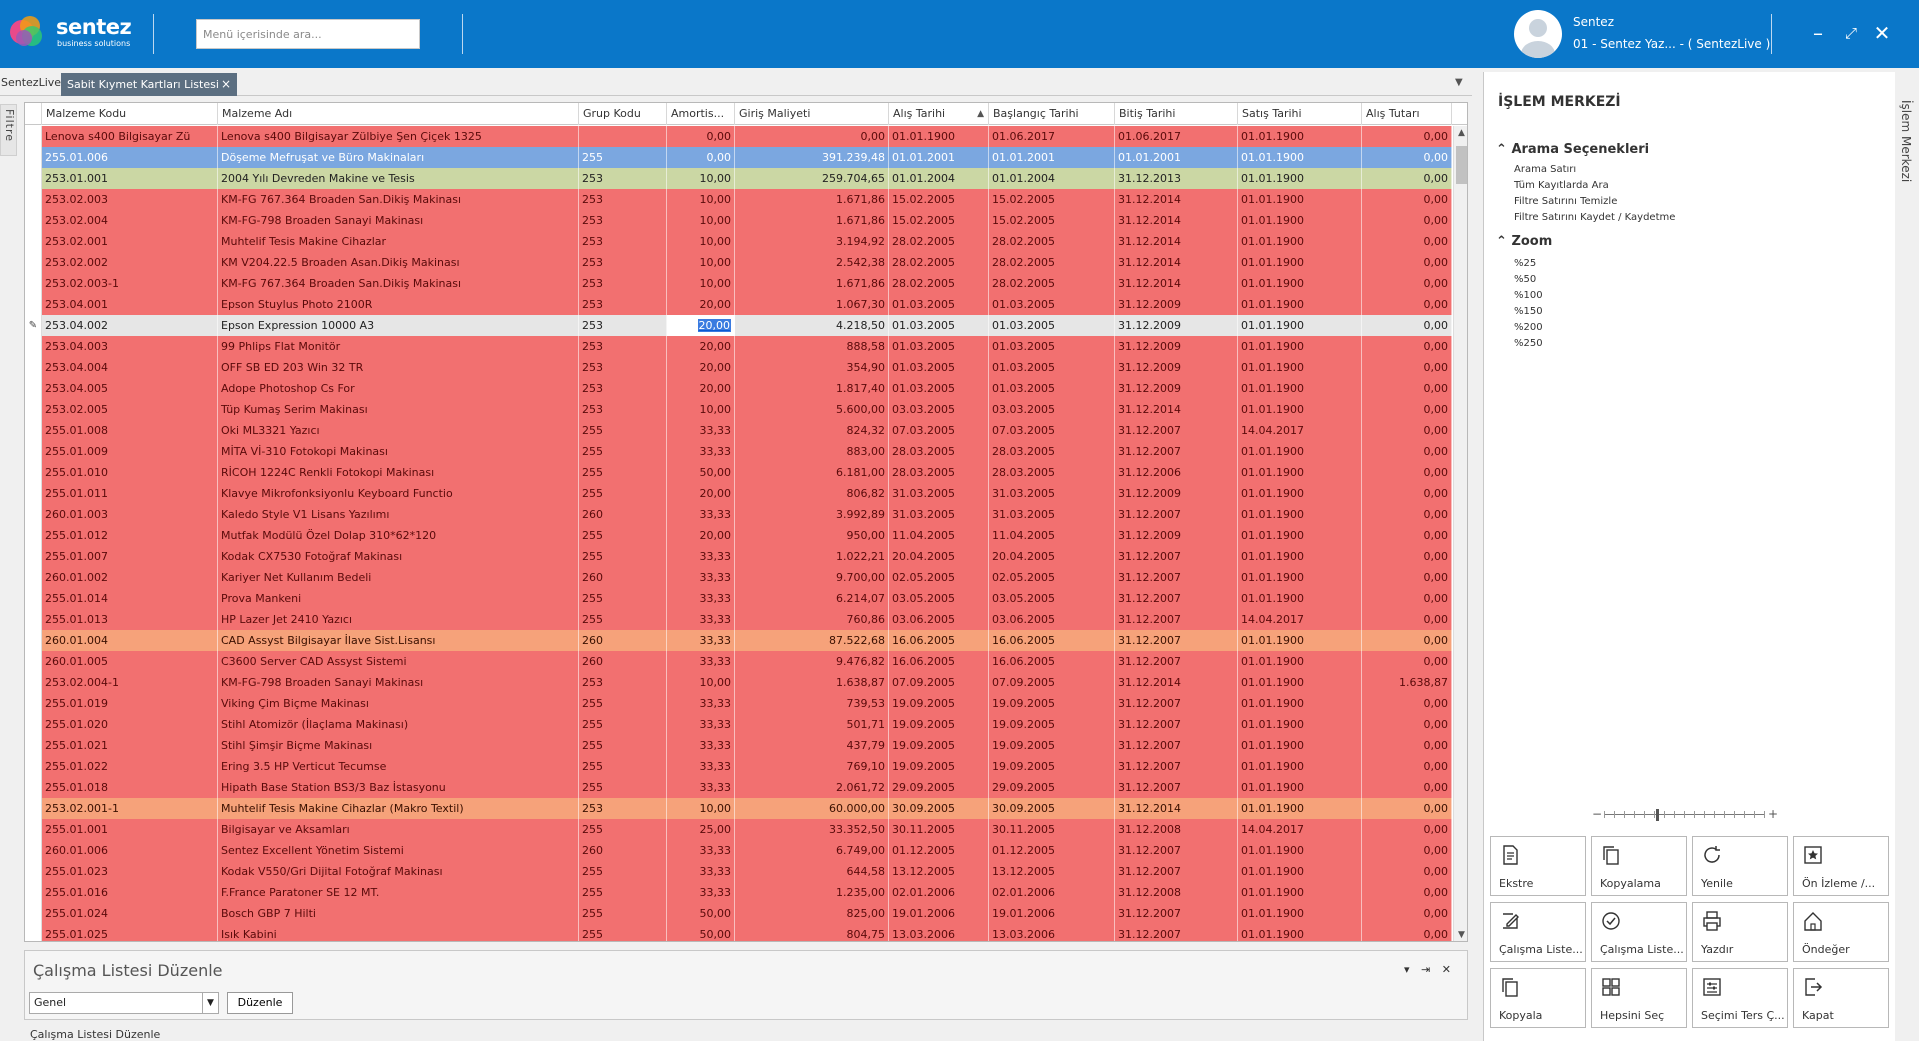  Describe the element at coordinates (398, 724) in the screenshot. I see `cell-material-name: Stihl Atomizör (İlaçlama Makinası)` at that location.